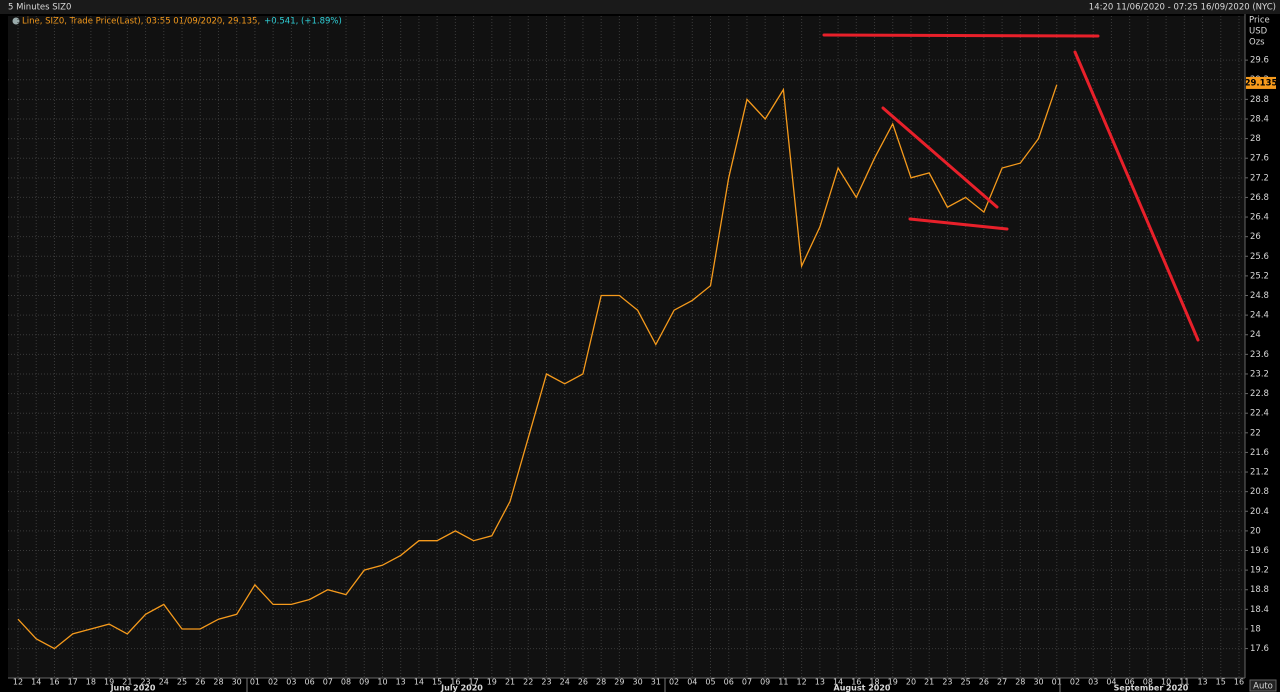 The height and width of the screenshot is (692, 1280). Describe the element at coordinates (1255, 139) in the screenshot. I see `y-tick-label: 28` at that location.